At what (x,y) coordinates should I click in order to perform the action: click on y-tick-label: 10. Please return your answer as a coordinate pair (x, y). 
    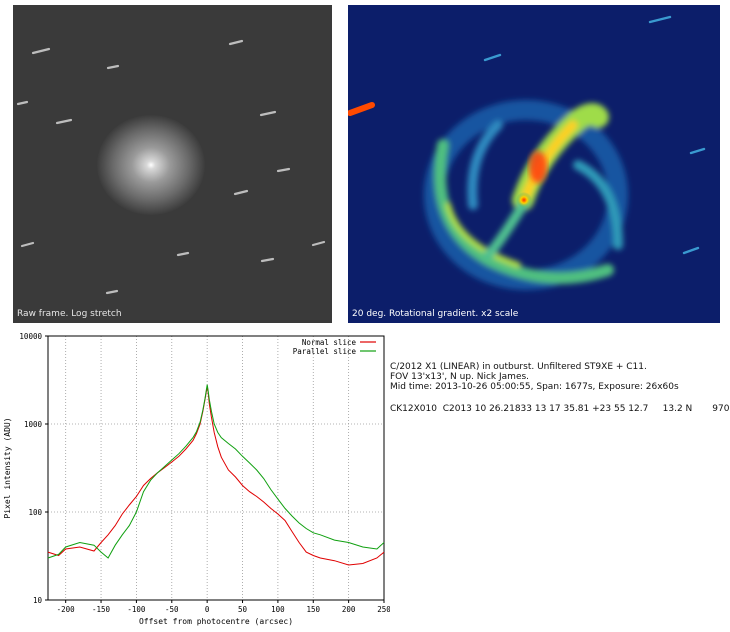
    Looking at the image, I should click on (38, 600).